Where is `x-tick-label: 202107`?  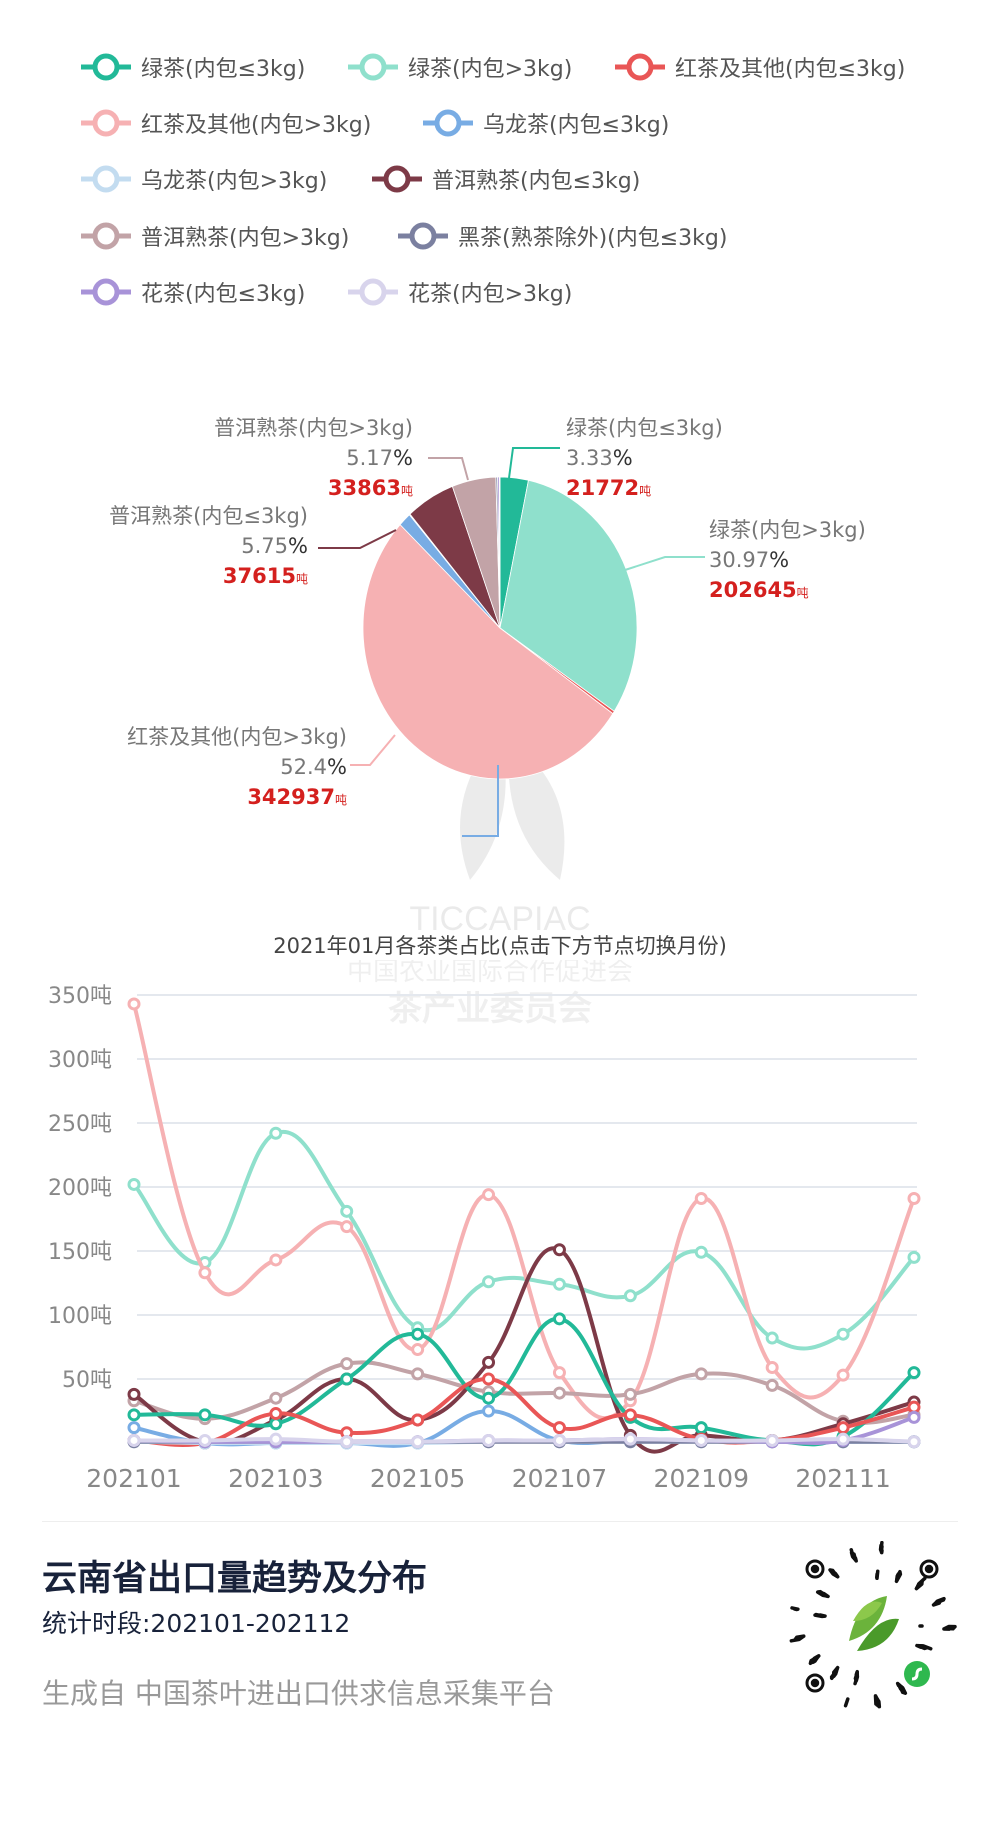
x-tick-label: 202107 is located at coordinates (559, 1478).